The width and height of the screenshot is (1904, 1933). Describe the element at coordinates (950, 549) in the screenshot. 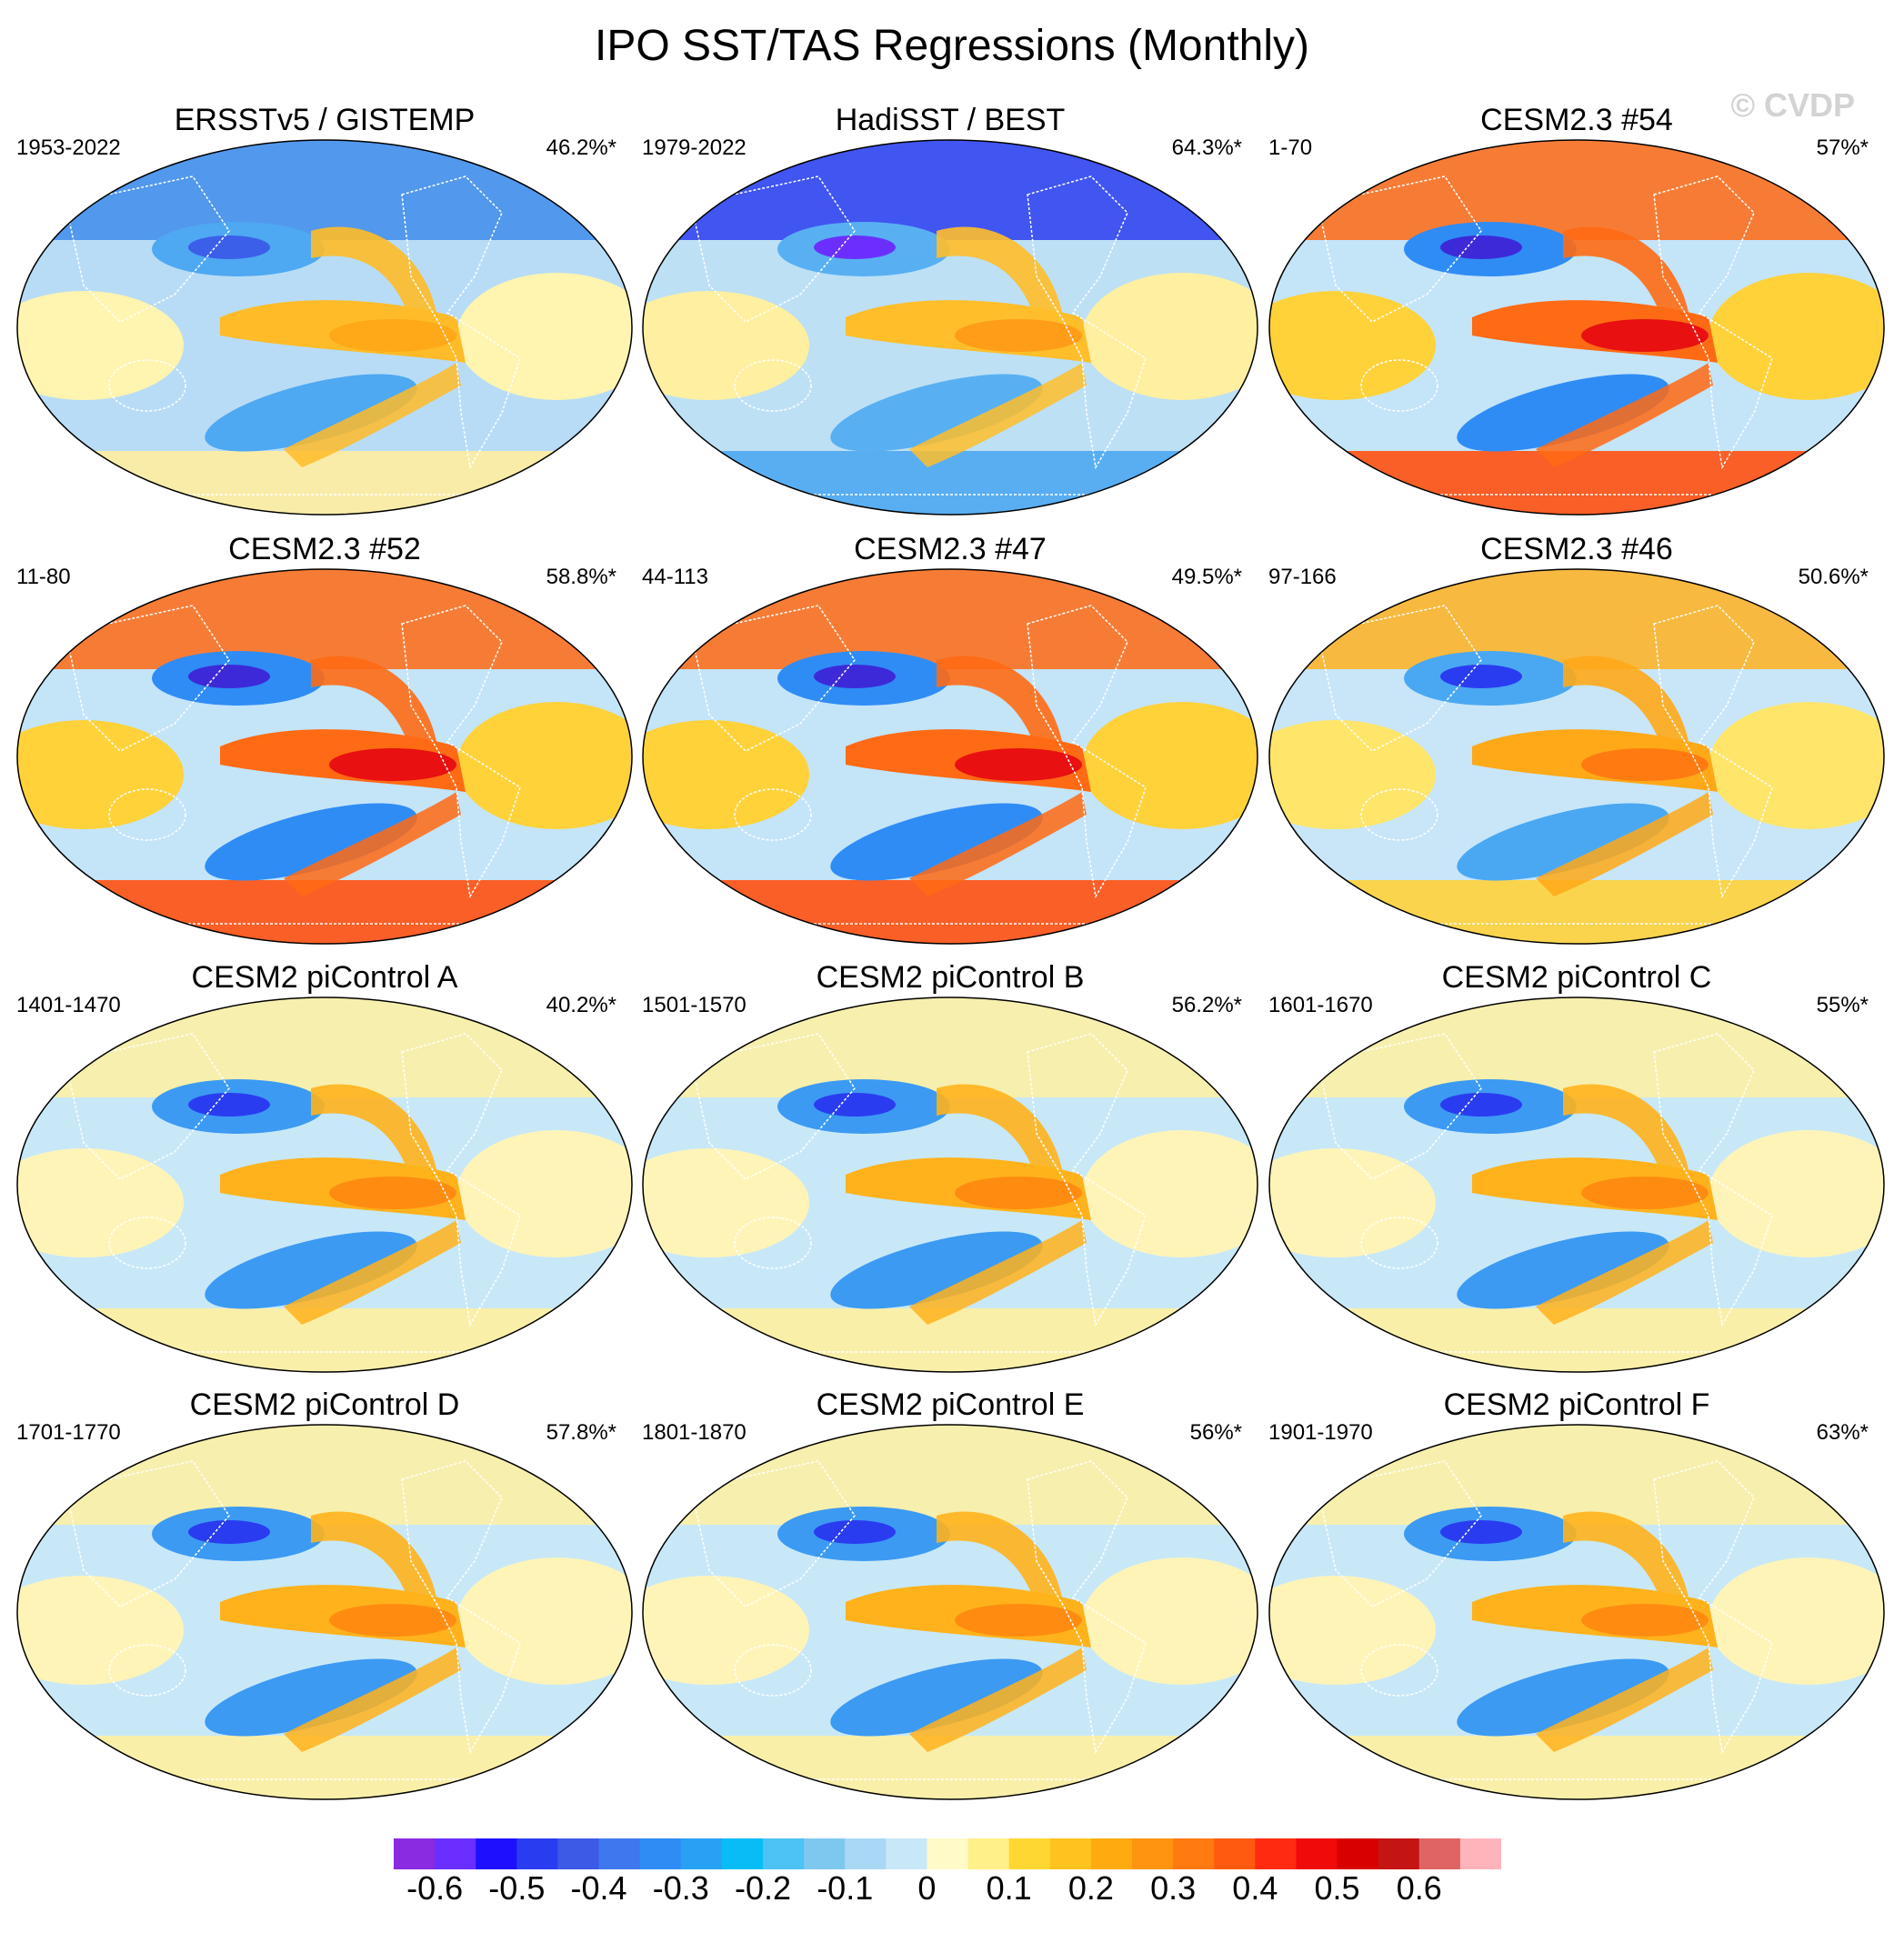

I see `panel-title: CESM2.3 #47` at that location.